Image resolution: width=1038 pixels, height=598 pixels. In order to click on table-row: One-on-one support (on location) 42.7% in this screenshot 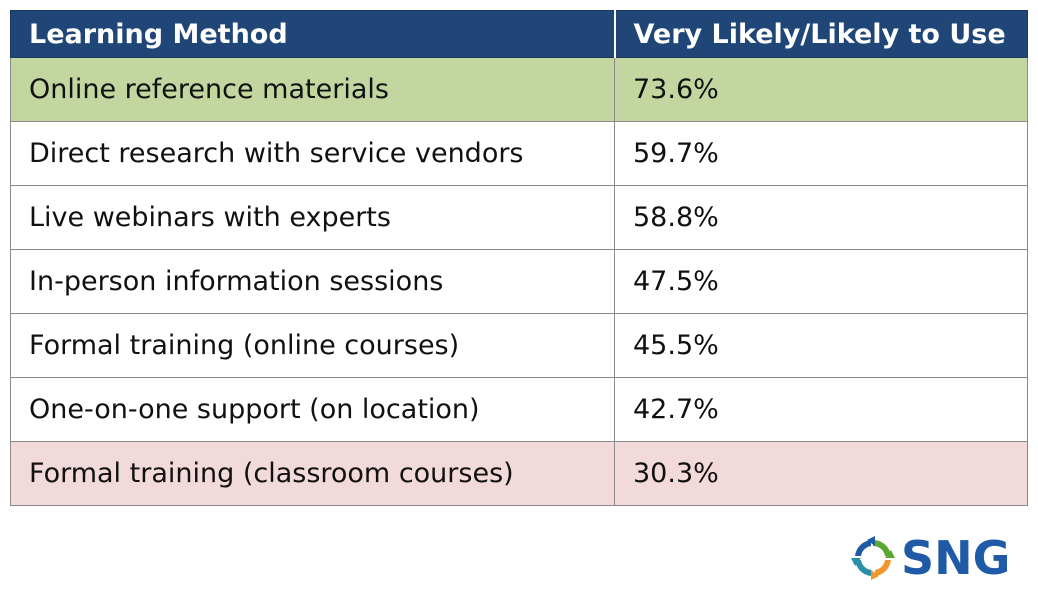, I will do `click(519, 409)`.